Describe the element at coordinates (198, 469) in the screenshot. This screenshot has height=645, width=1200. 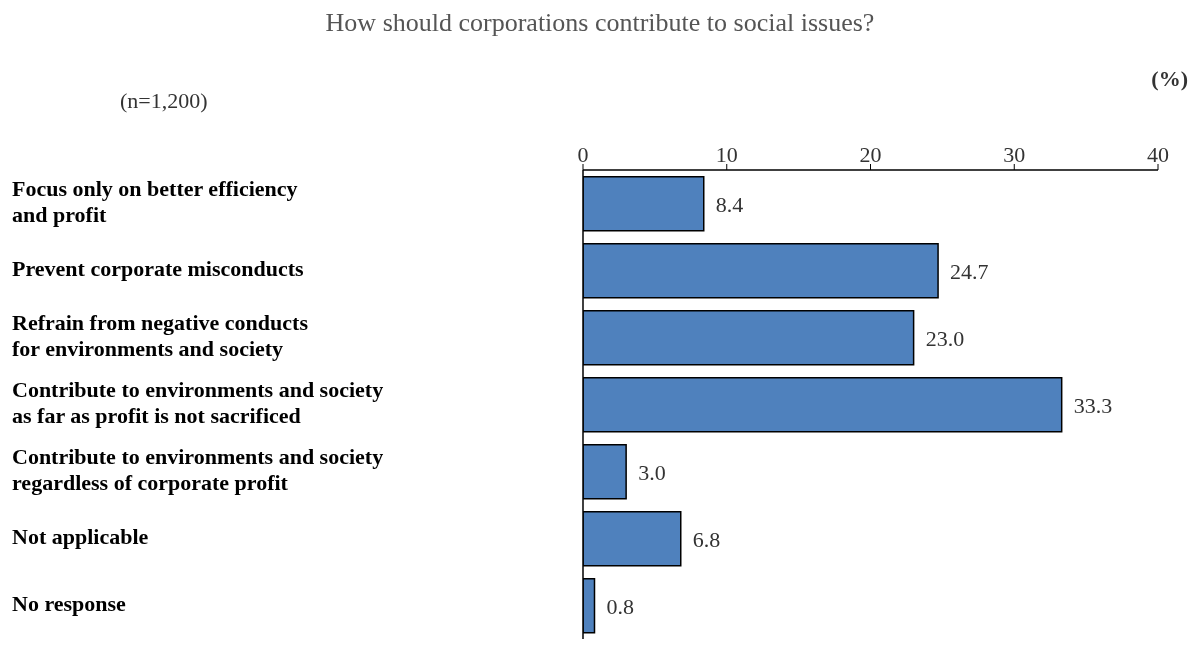
I see `y-tick-label: Contribute to environments and society regardless of corporate profit` at that location.